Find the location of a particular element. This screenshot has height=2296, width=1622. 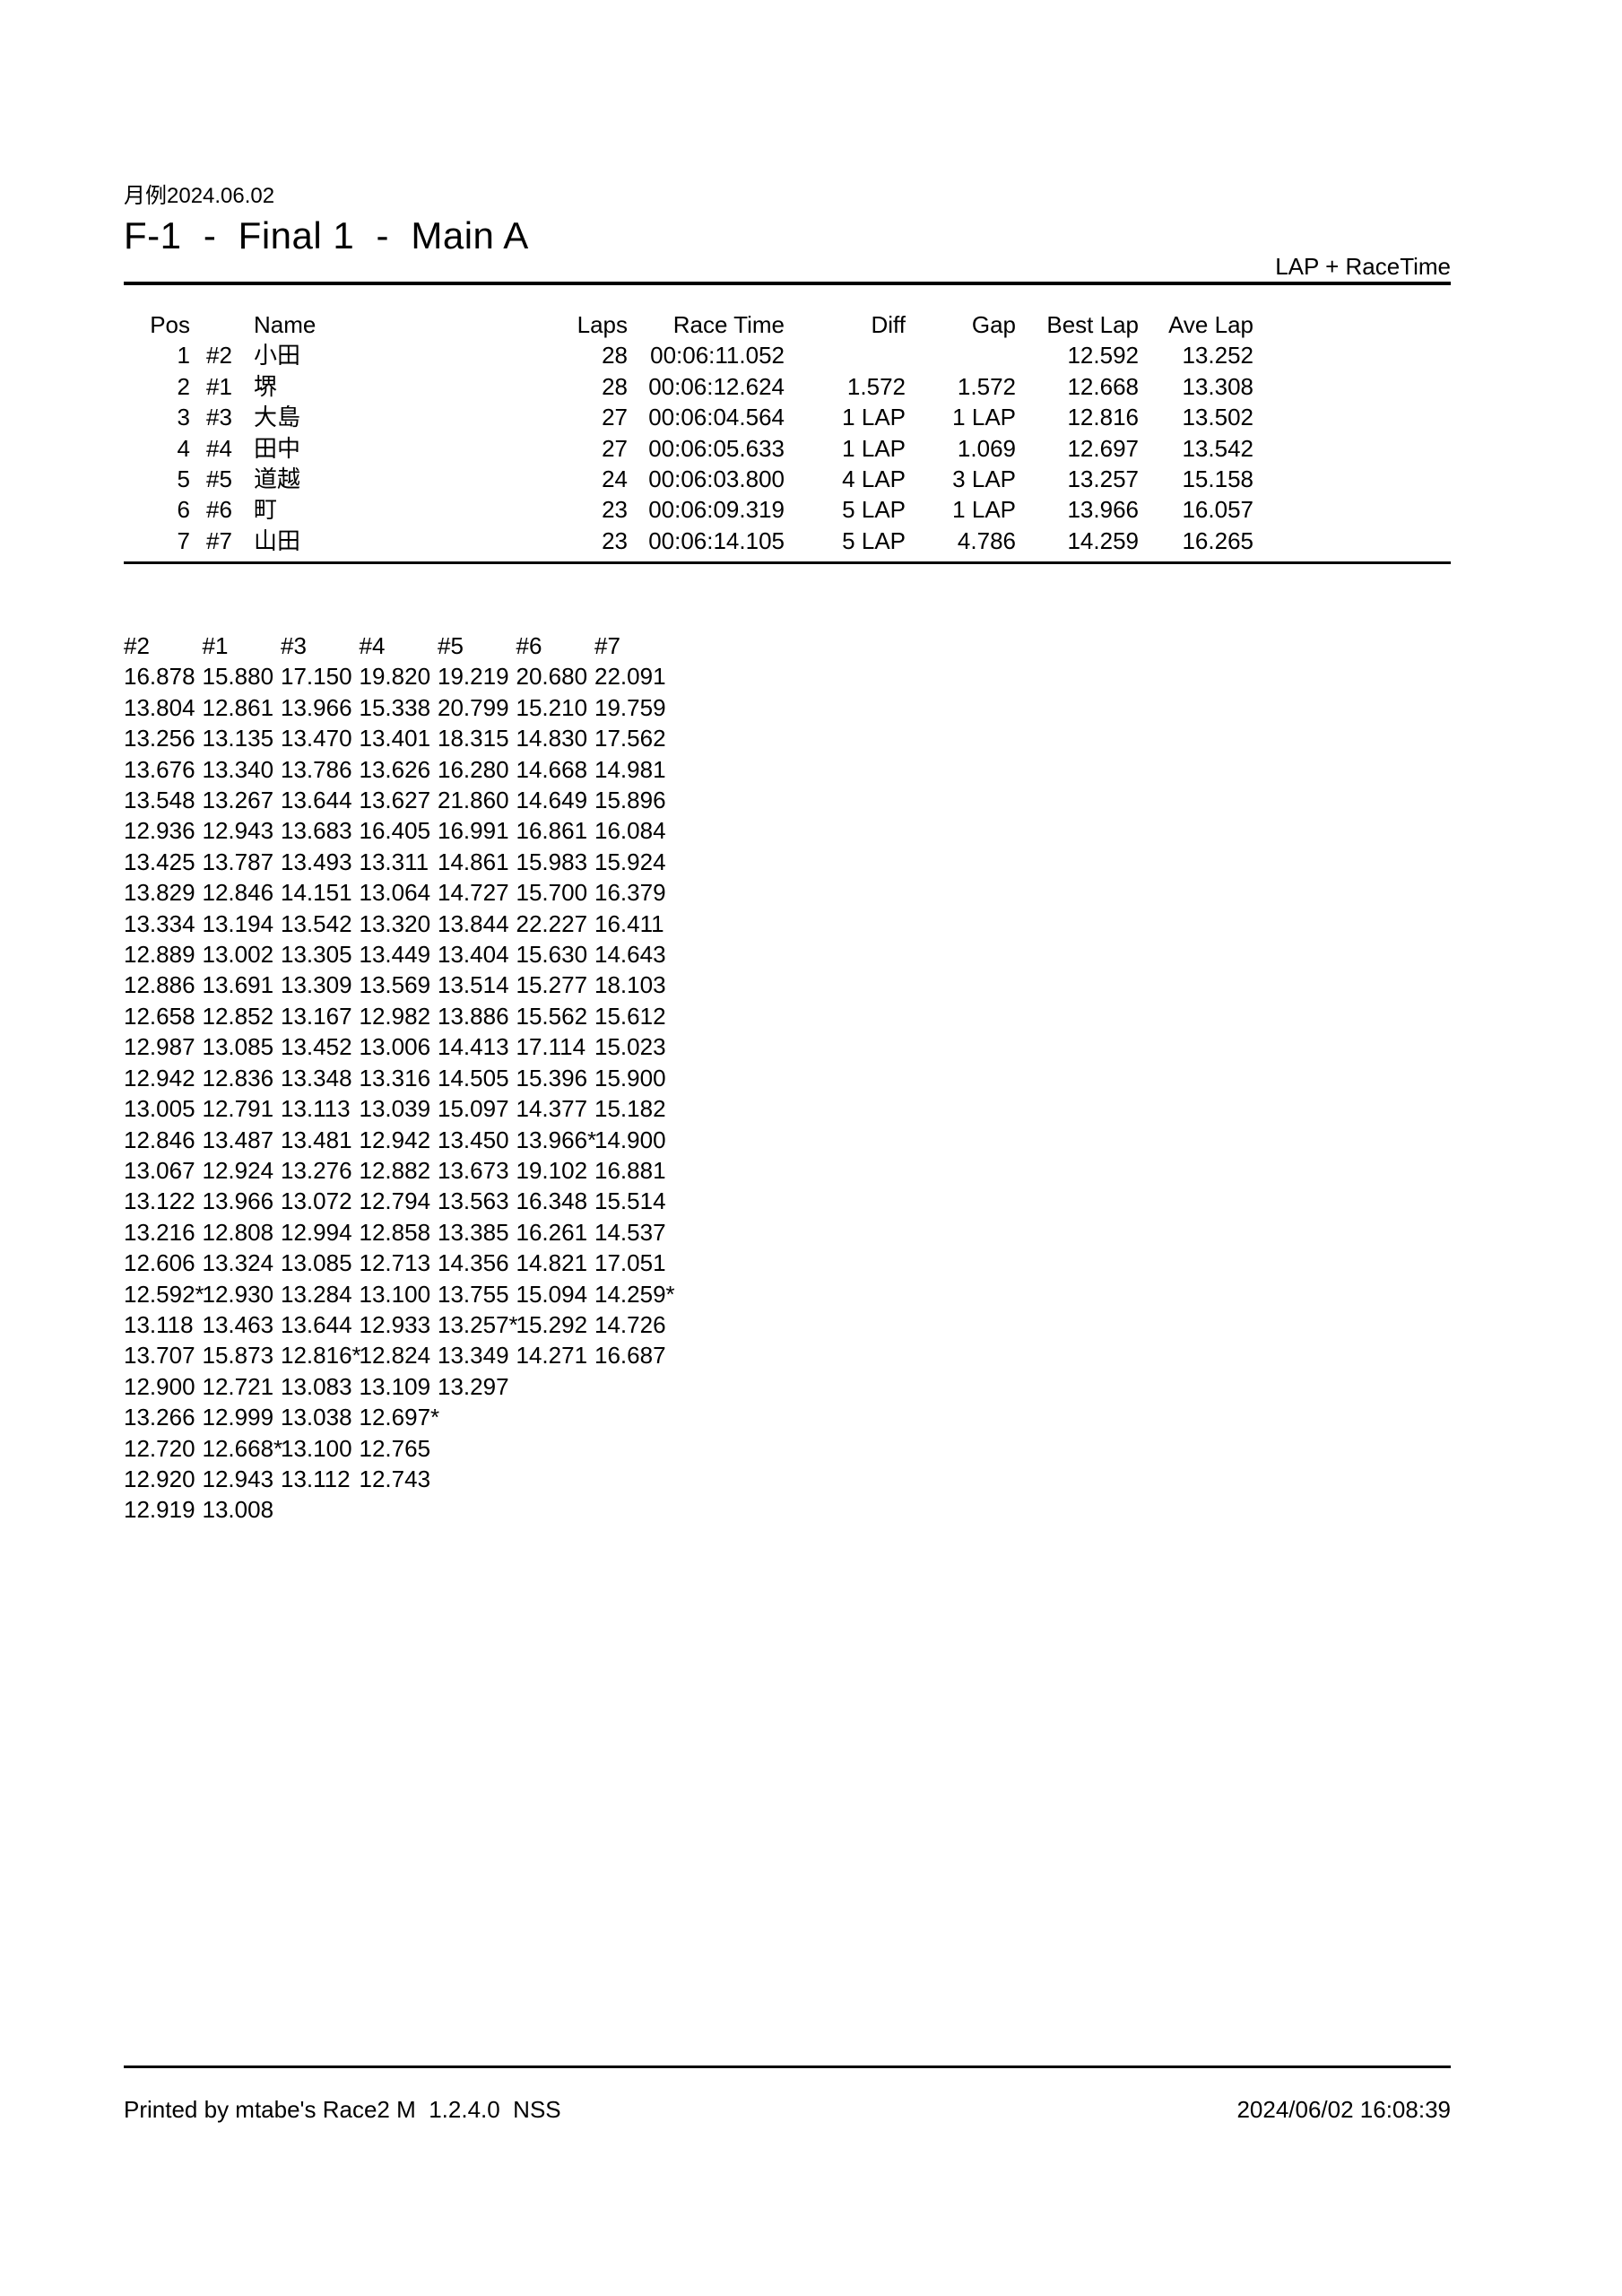

result-cell-gap is located at coordinates (961, 355).